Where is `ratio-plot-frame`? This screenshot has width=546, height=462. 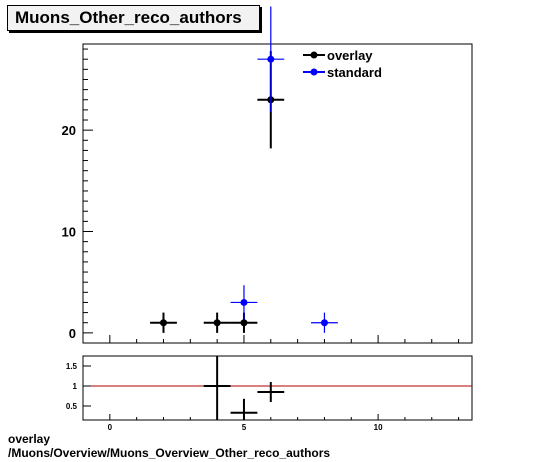 ratio-plot-frame is located at coordinates (277, 388).